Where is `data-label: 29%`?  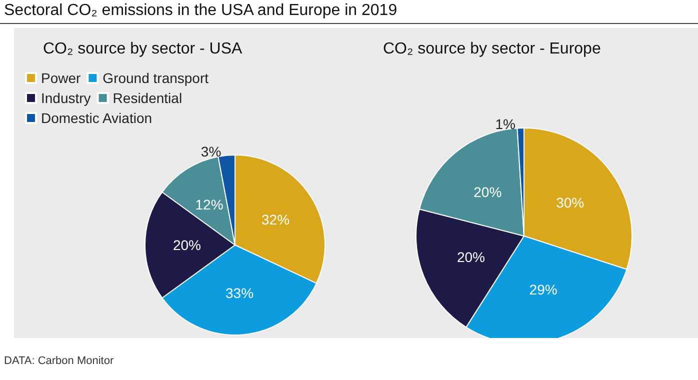
data-label: 29% is located at coordinates (543, 290).